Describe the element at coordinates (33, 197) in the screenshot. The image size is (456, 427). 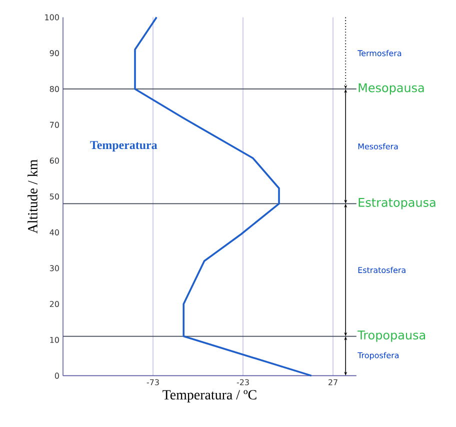
I see `y-axis-title: Altitude / km` at that location.